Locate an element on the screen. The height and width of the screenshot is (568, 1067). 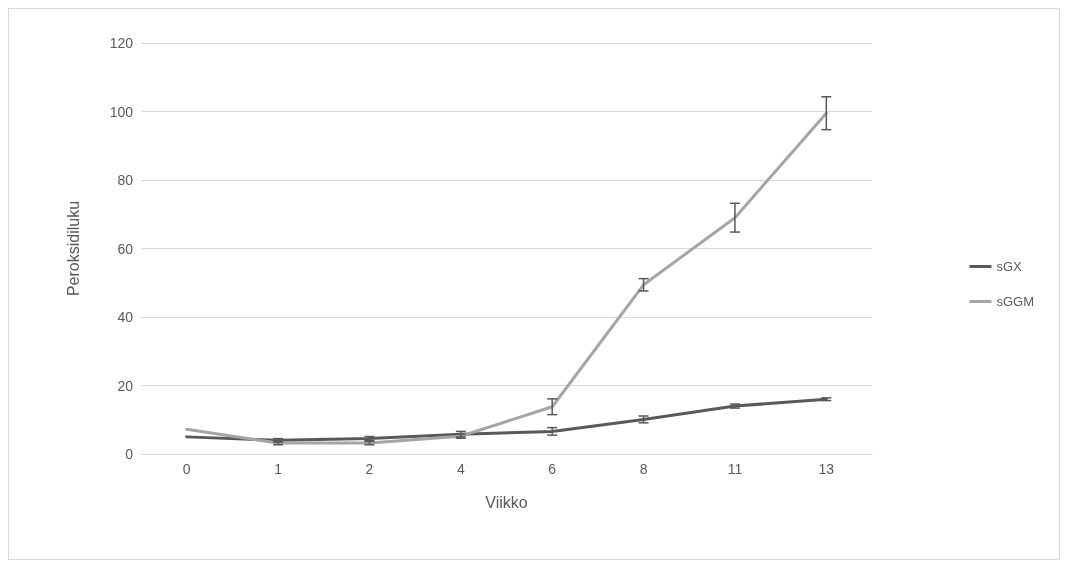
x-tick-label: 2 is located at coordinates (369, 469).